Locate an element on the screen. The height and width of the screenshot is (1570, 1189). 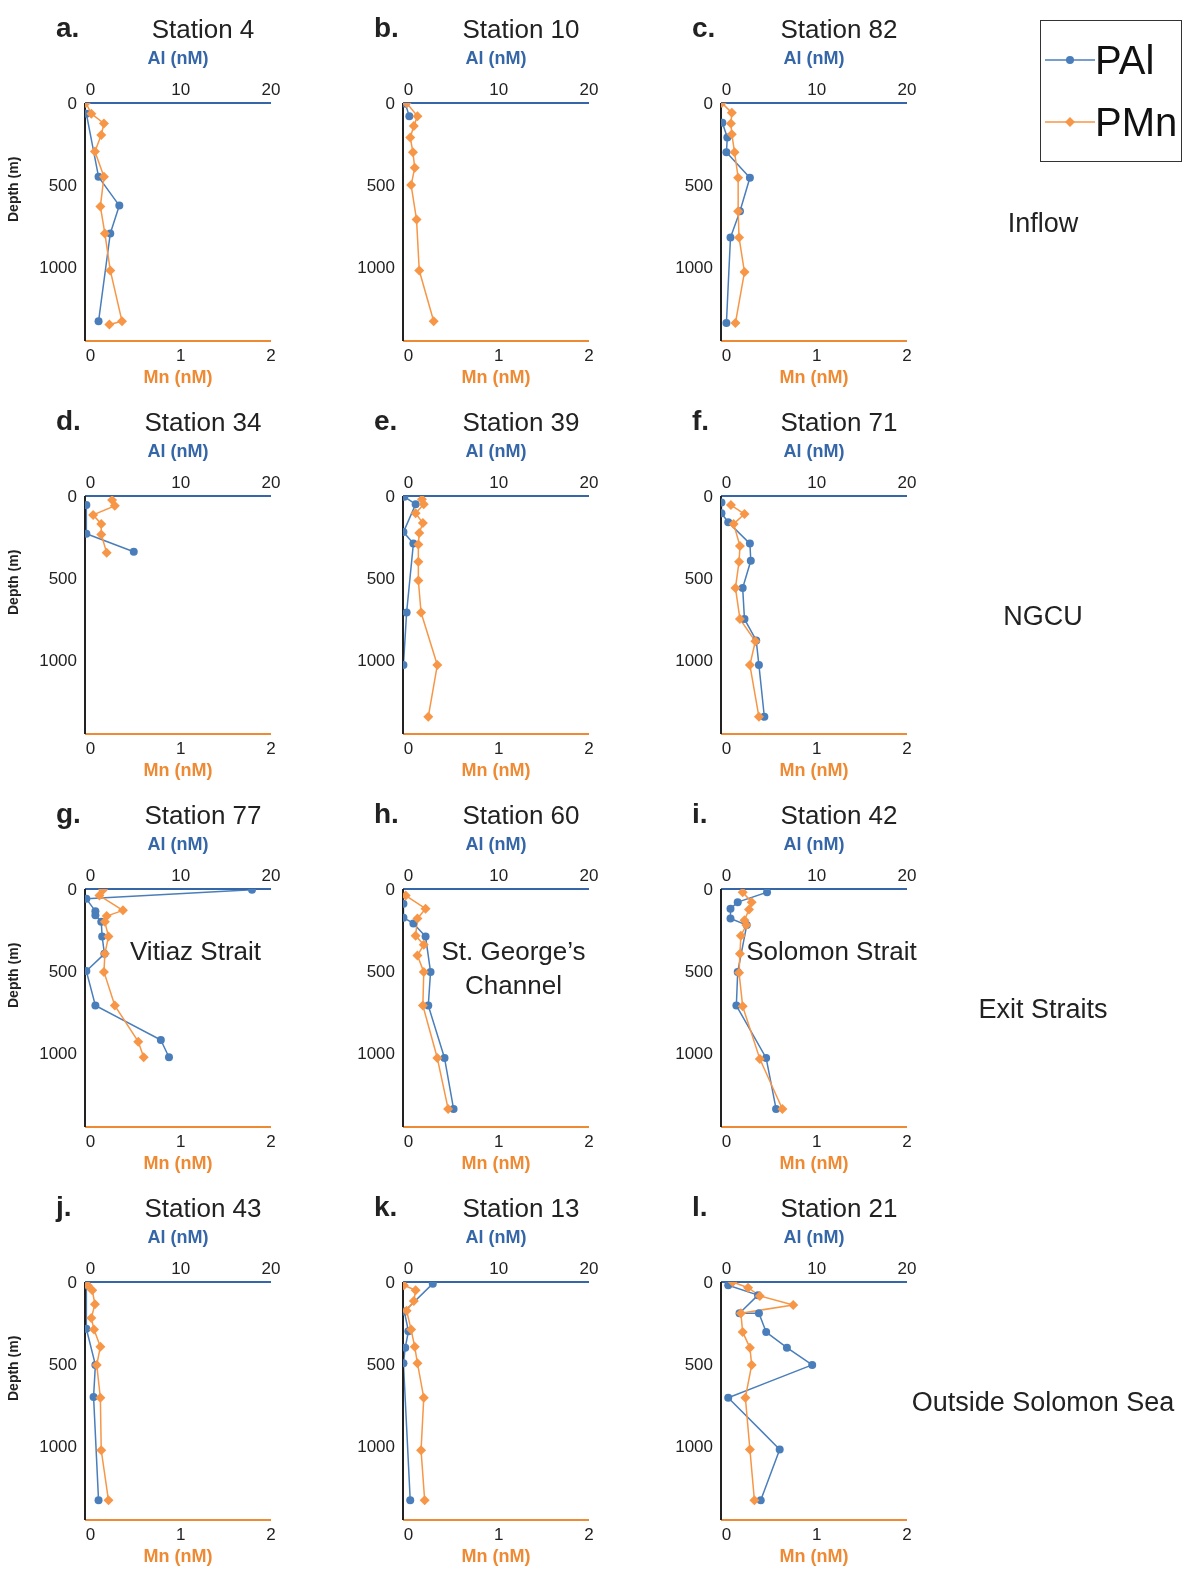
chart-title: Station 34 is located at coordinates (203, 422).